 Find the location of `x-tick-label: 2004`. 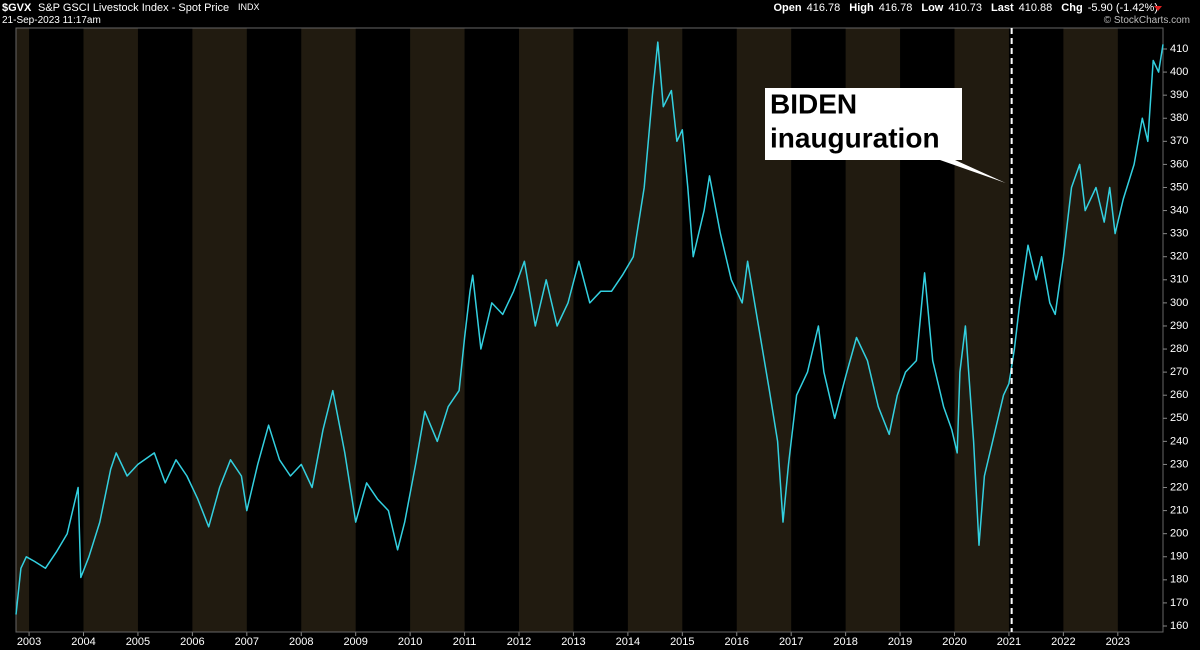

x-tick-label: 2004 is located at coordinates (83, 642).